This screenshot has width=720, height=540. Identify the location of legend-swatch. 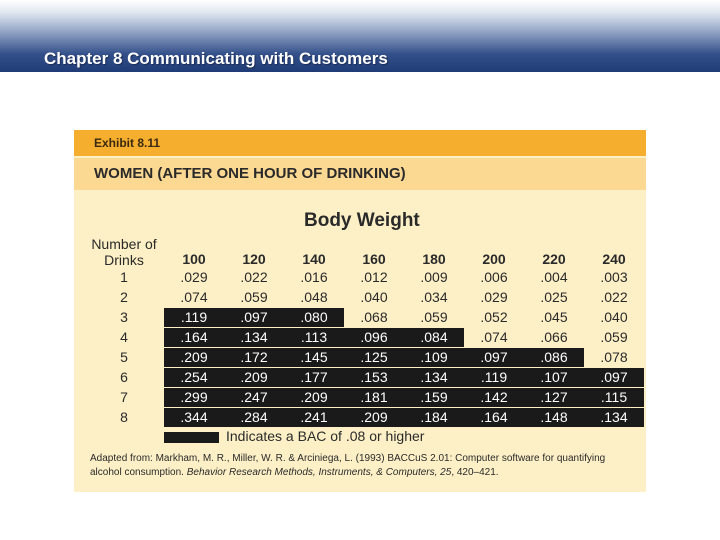
(191, 437).